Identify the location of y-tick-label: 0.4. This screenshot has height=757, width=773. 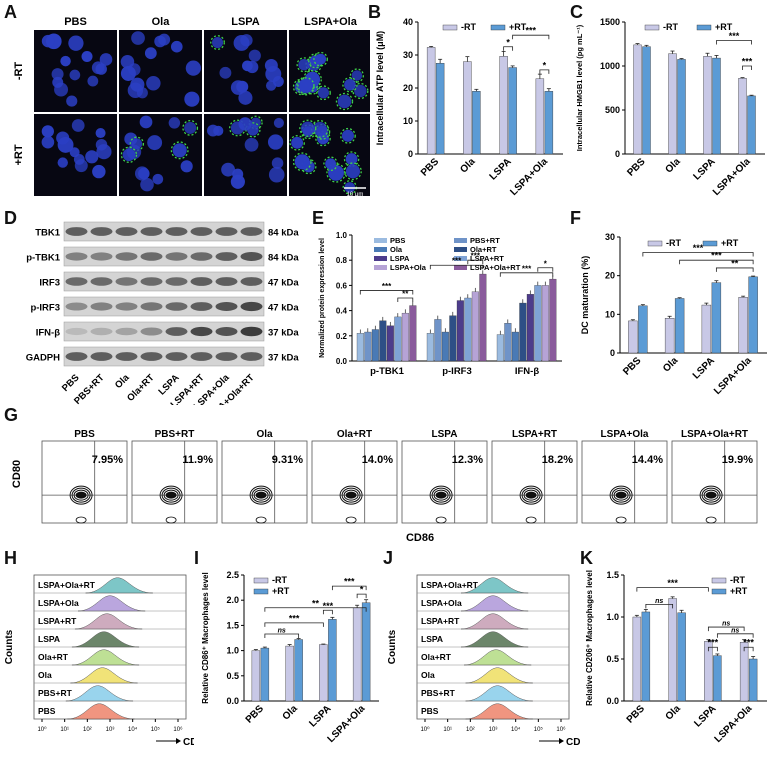
(342, 311).